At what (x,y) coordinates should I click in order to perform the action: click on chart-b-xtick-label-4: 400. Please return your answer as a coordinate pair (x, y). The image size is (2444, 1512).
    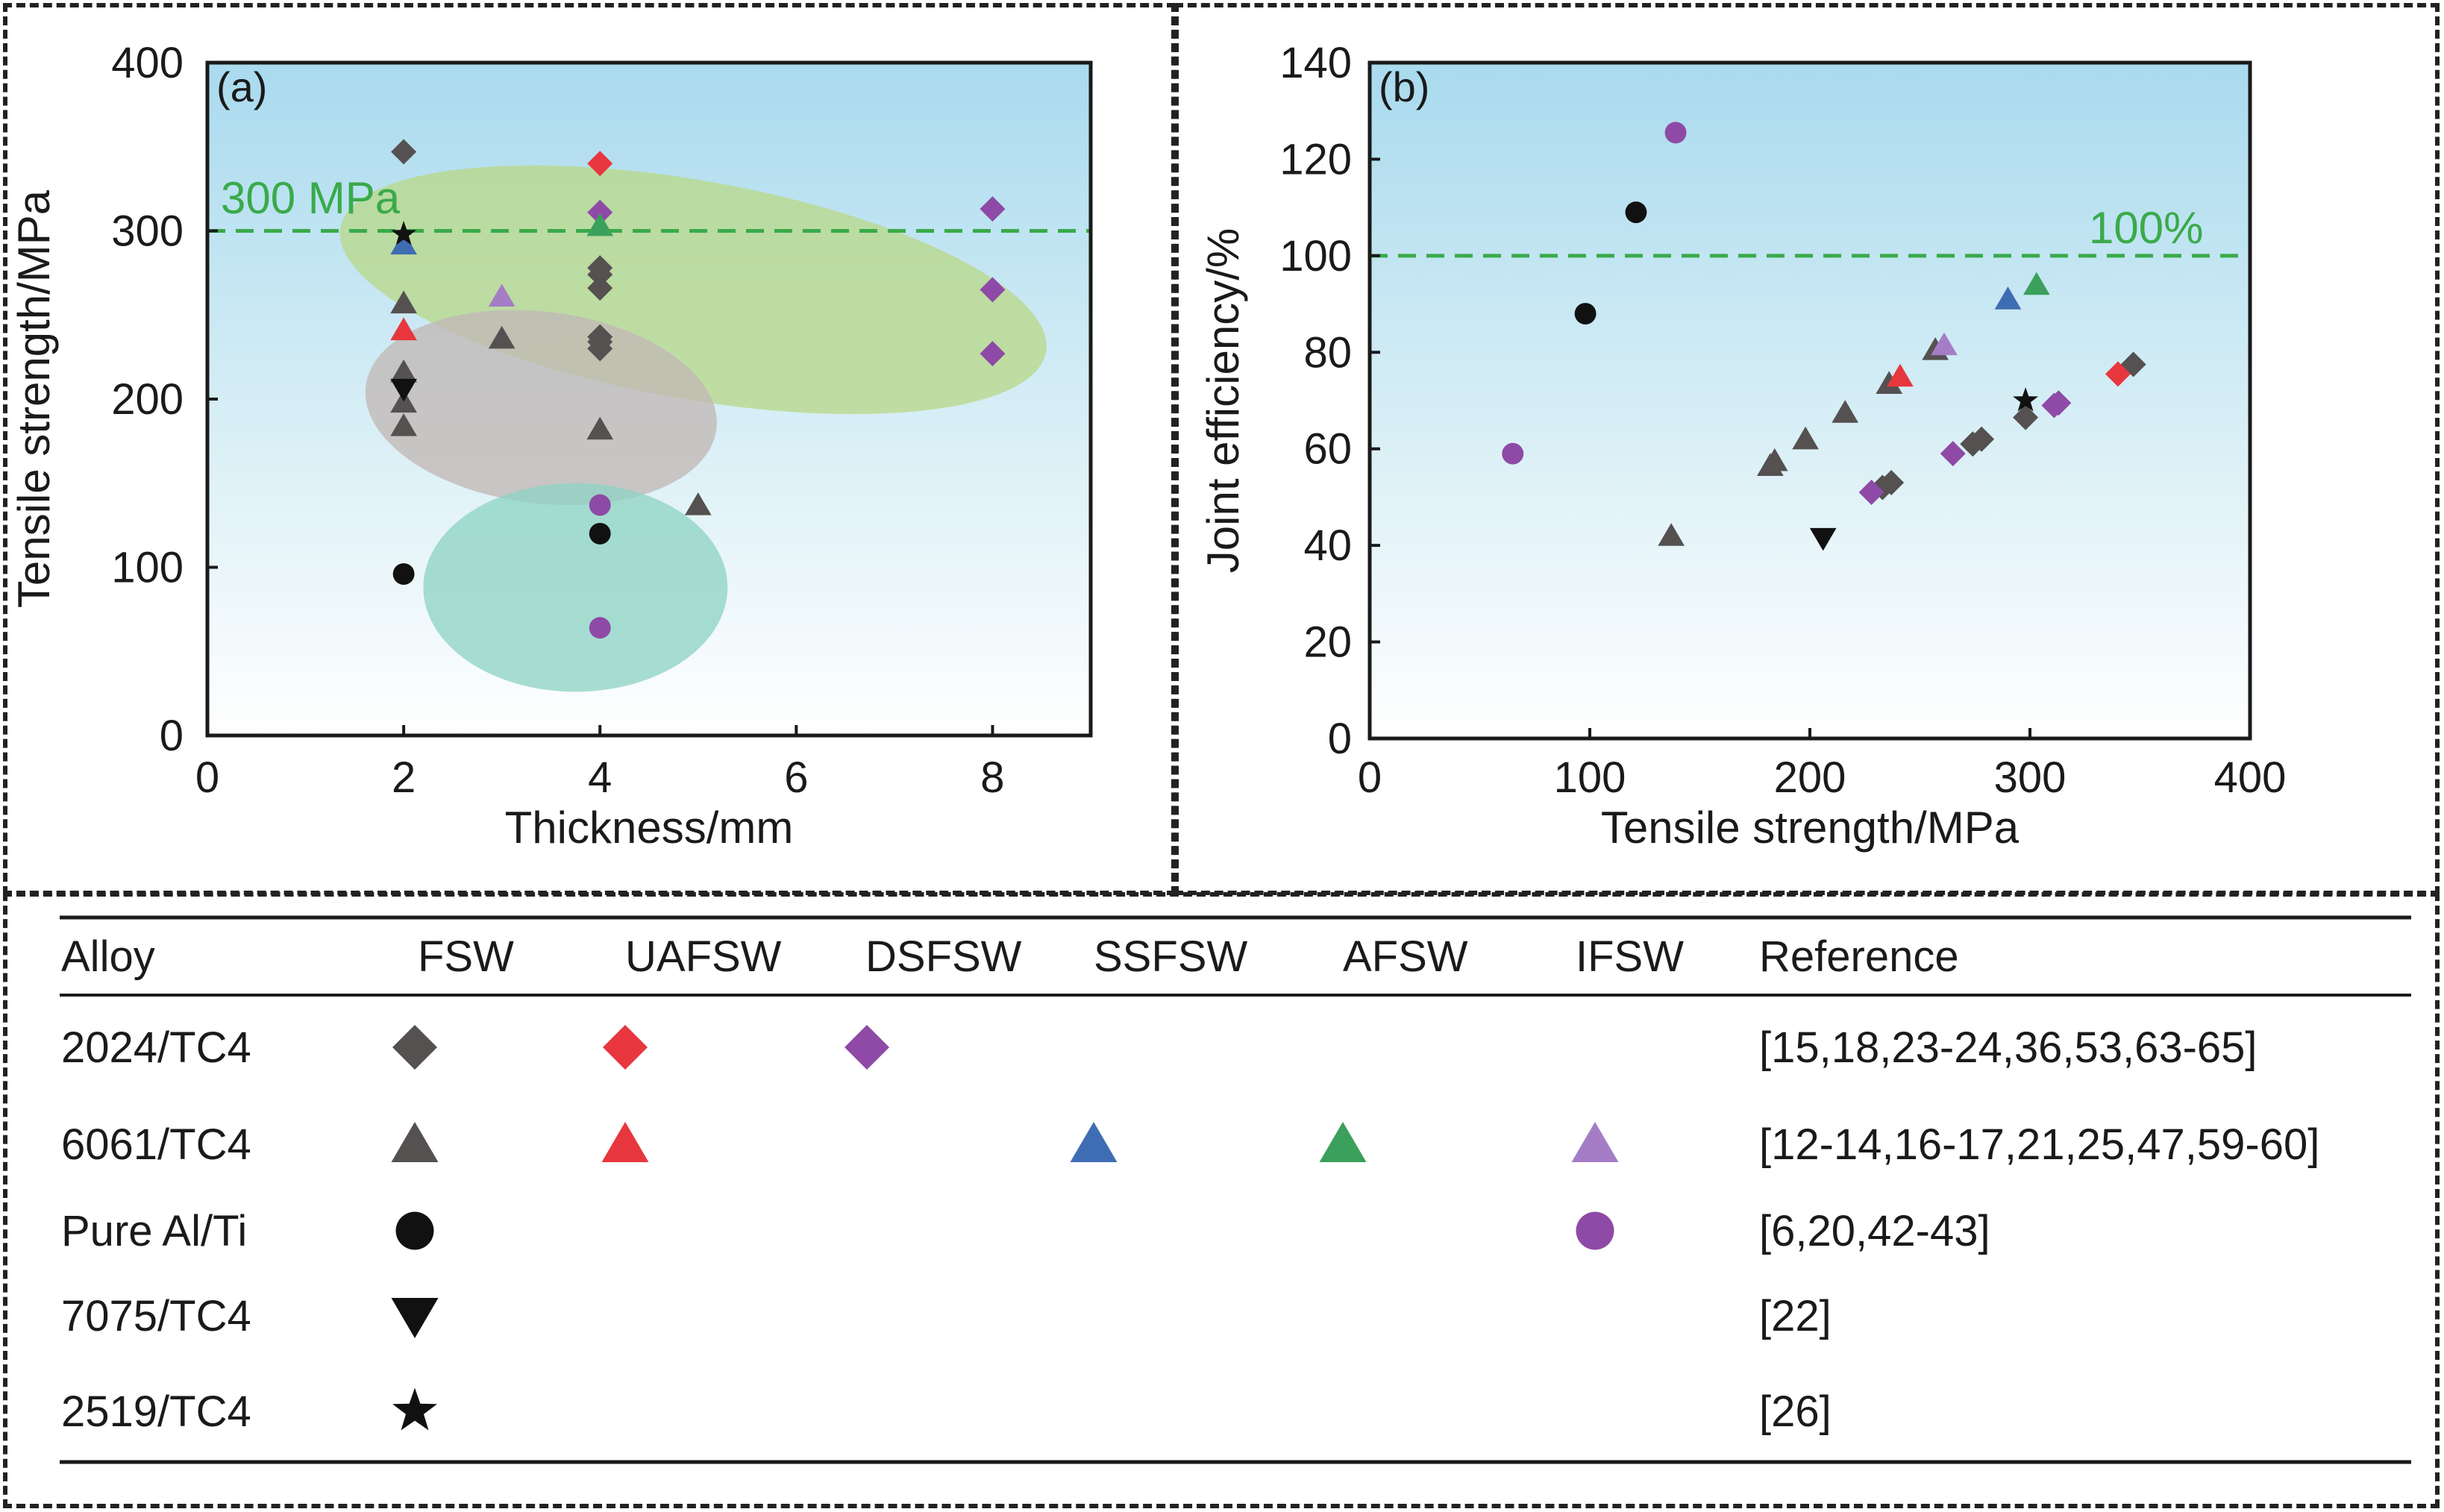
    Looking at the image, I should click on (2250, 777).